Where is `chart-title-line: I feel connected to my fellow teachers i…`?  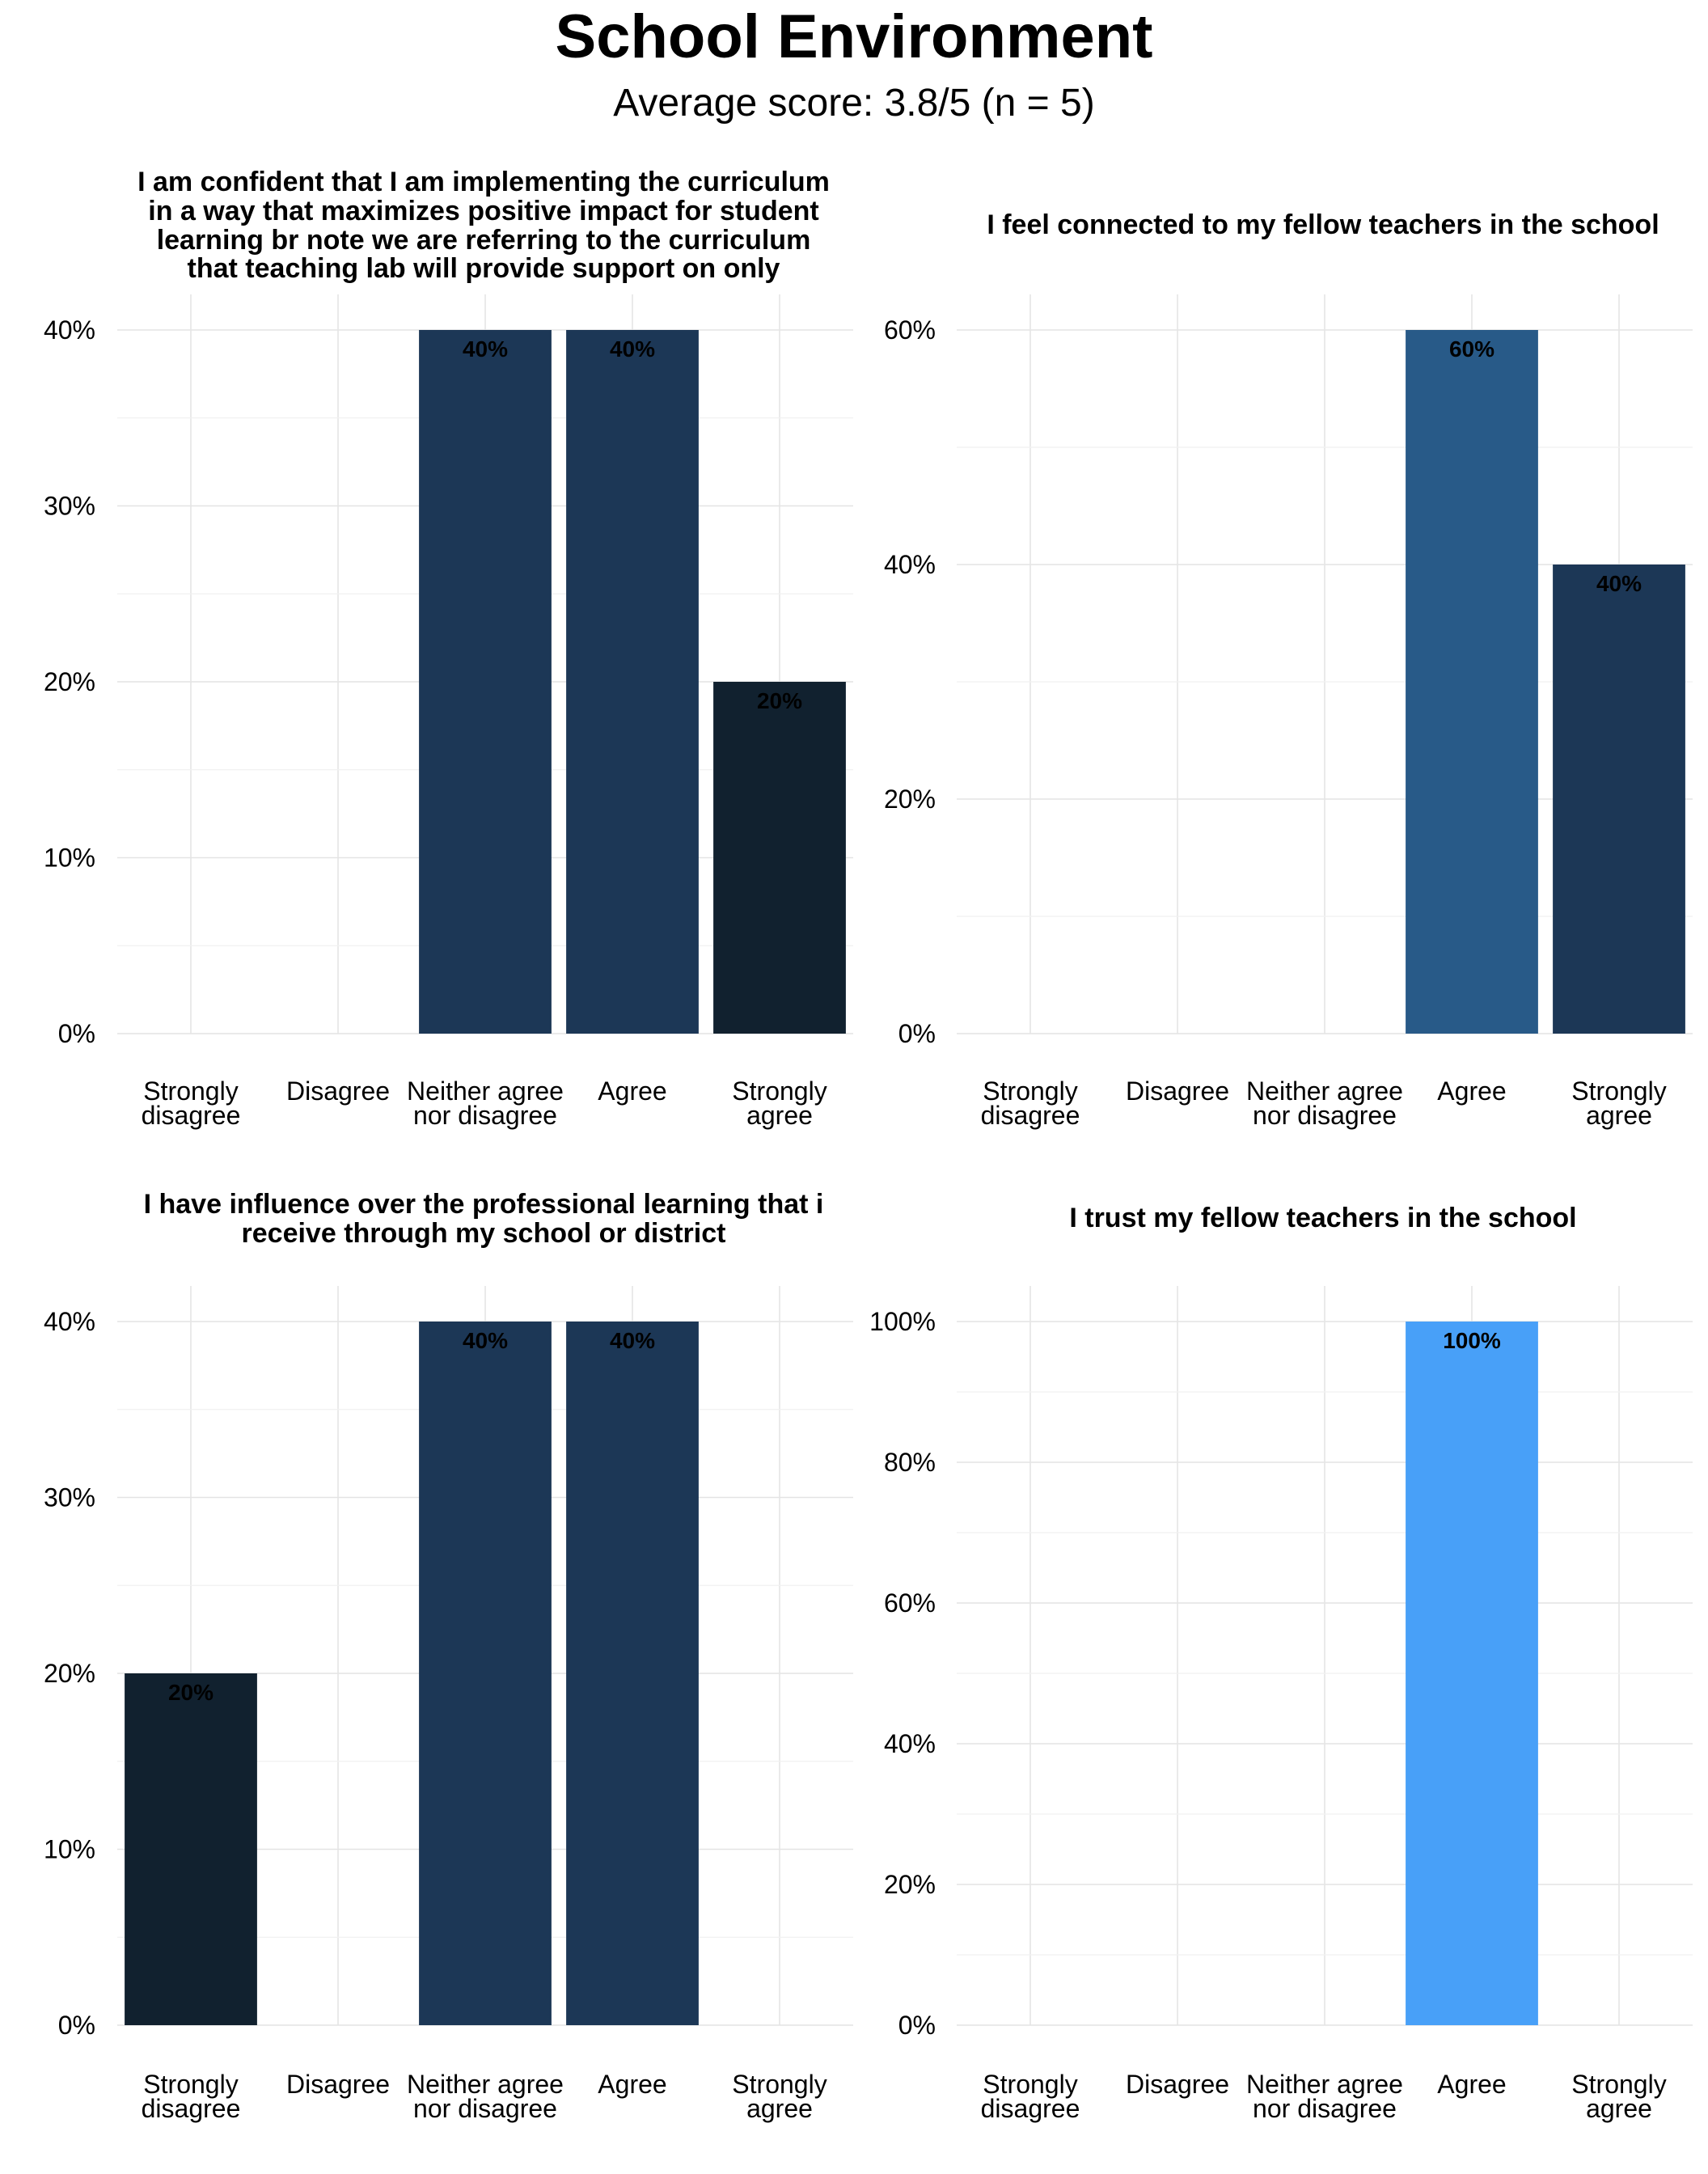
chart-title-line: I feel connected to my fellow teachers i… is located at coordinates (1323, 224).